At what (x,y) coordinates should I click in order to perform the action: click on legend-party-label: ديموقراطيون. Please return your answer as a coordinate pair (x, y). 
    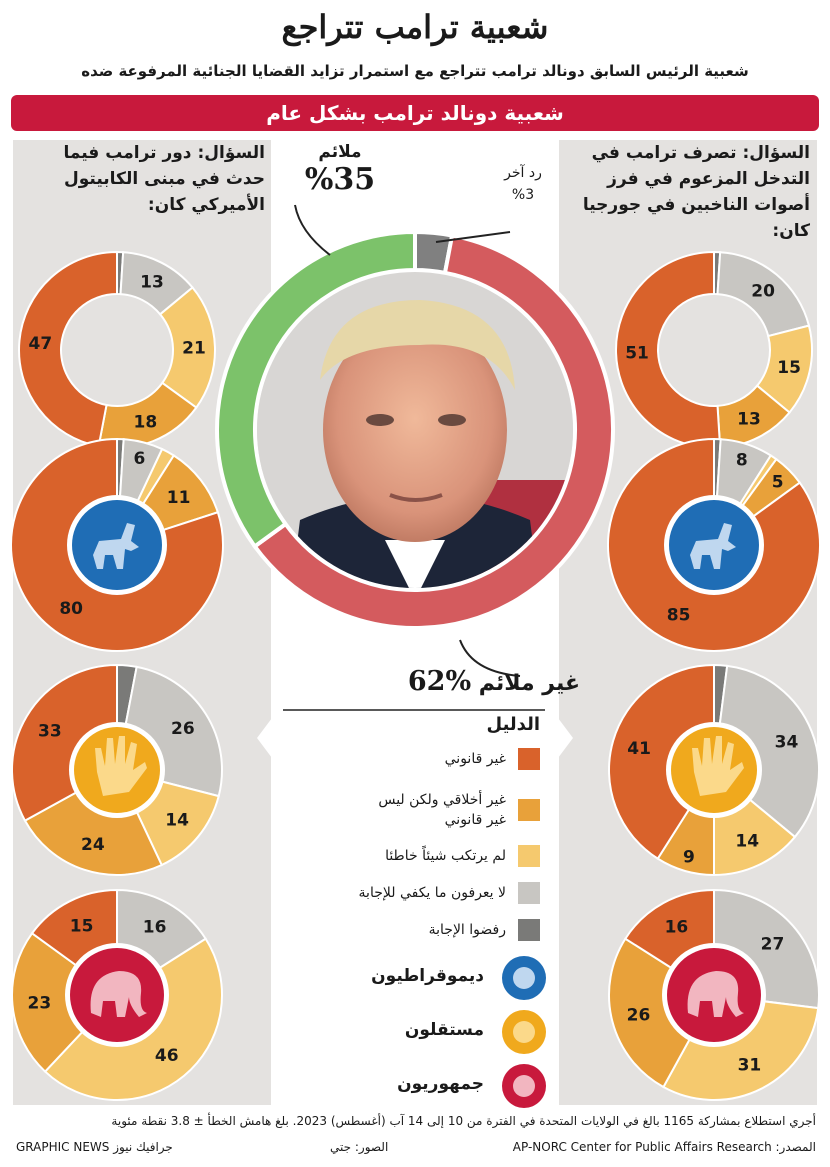
    Looking at the image, I should click on (427, 976).